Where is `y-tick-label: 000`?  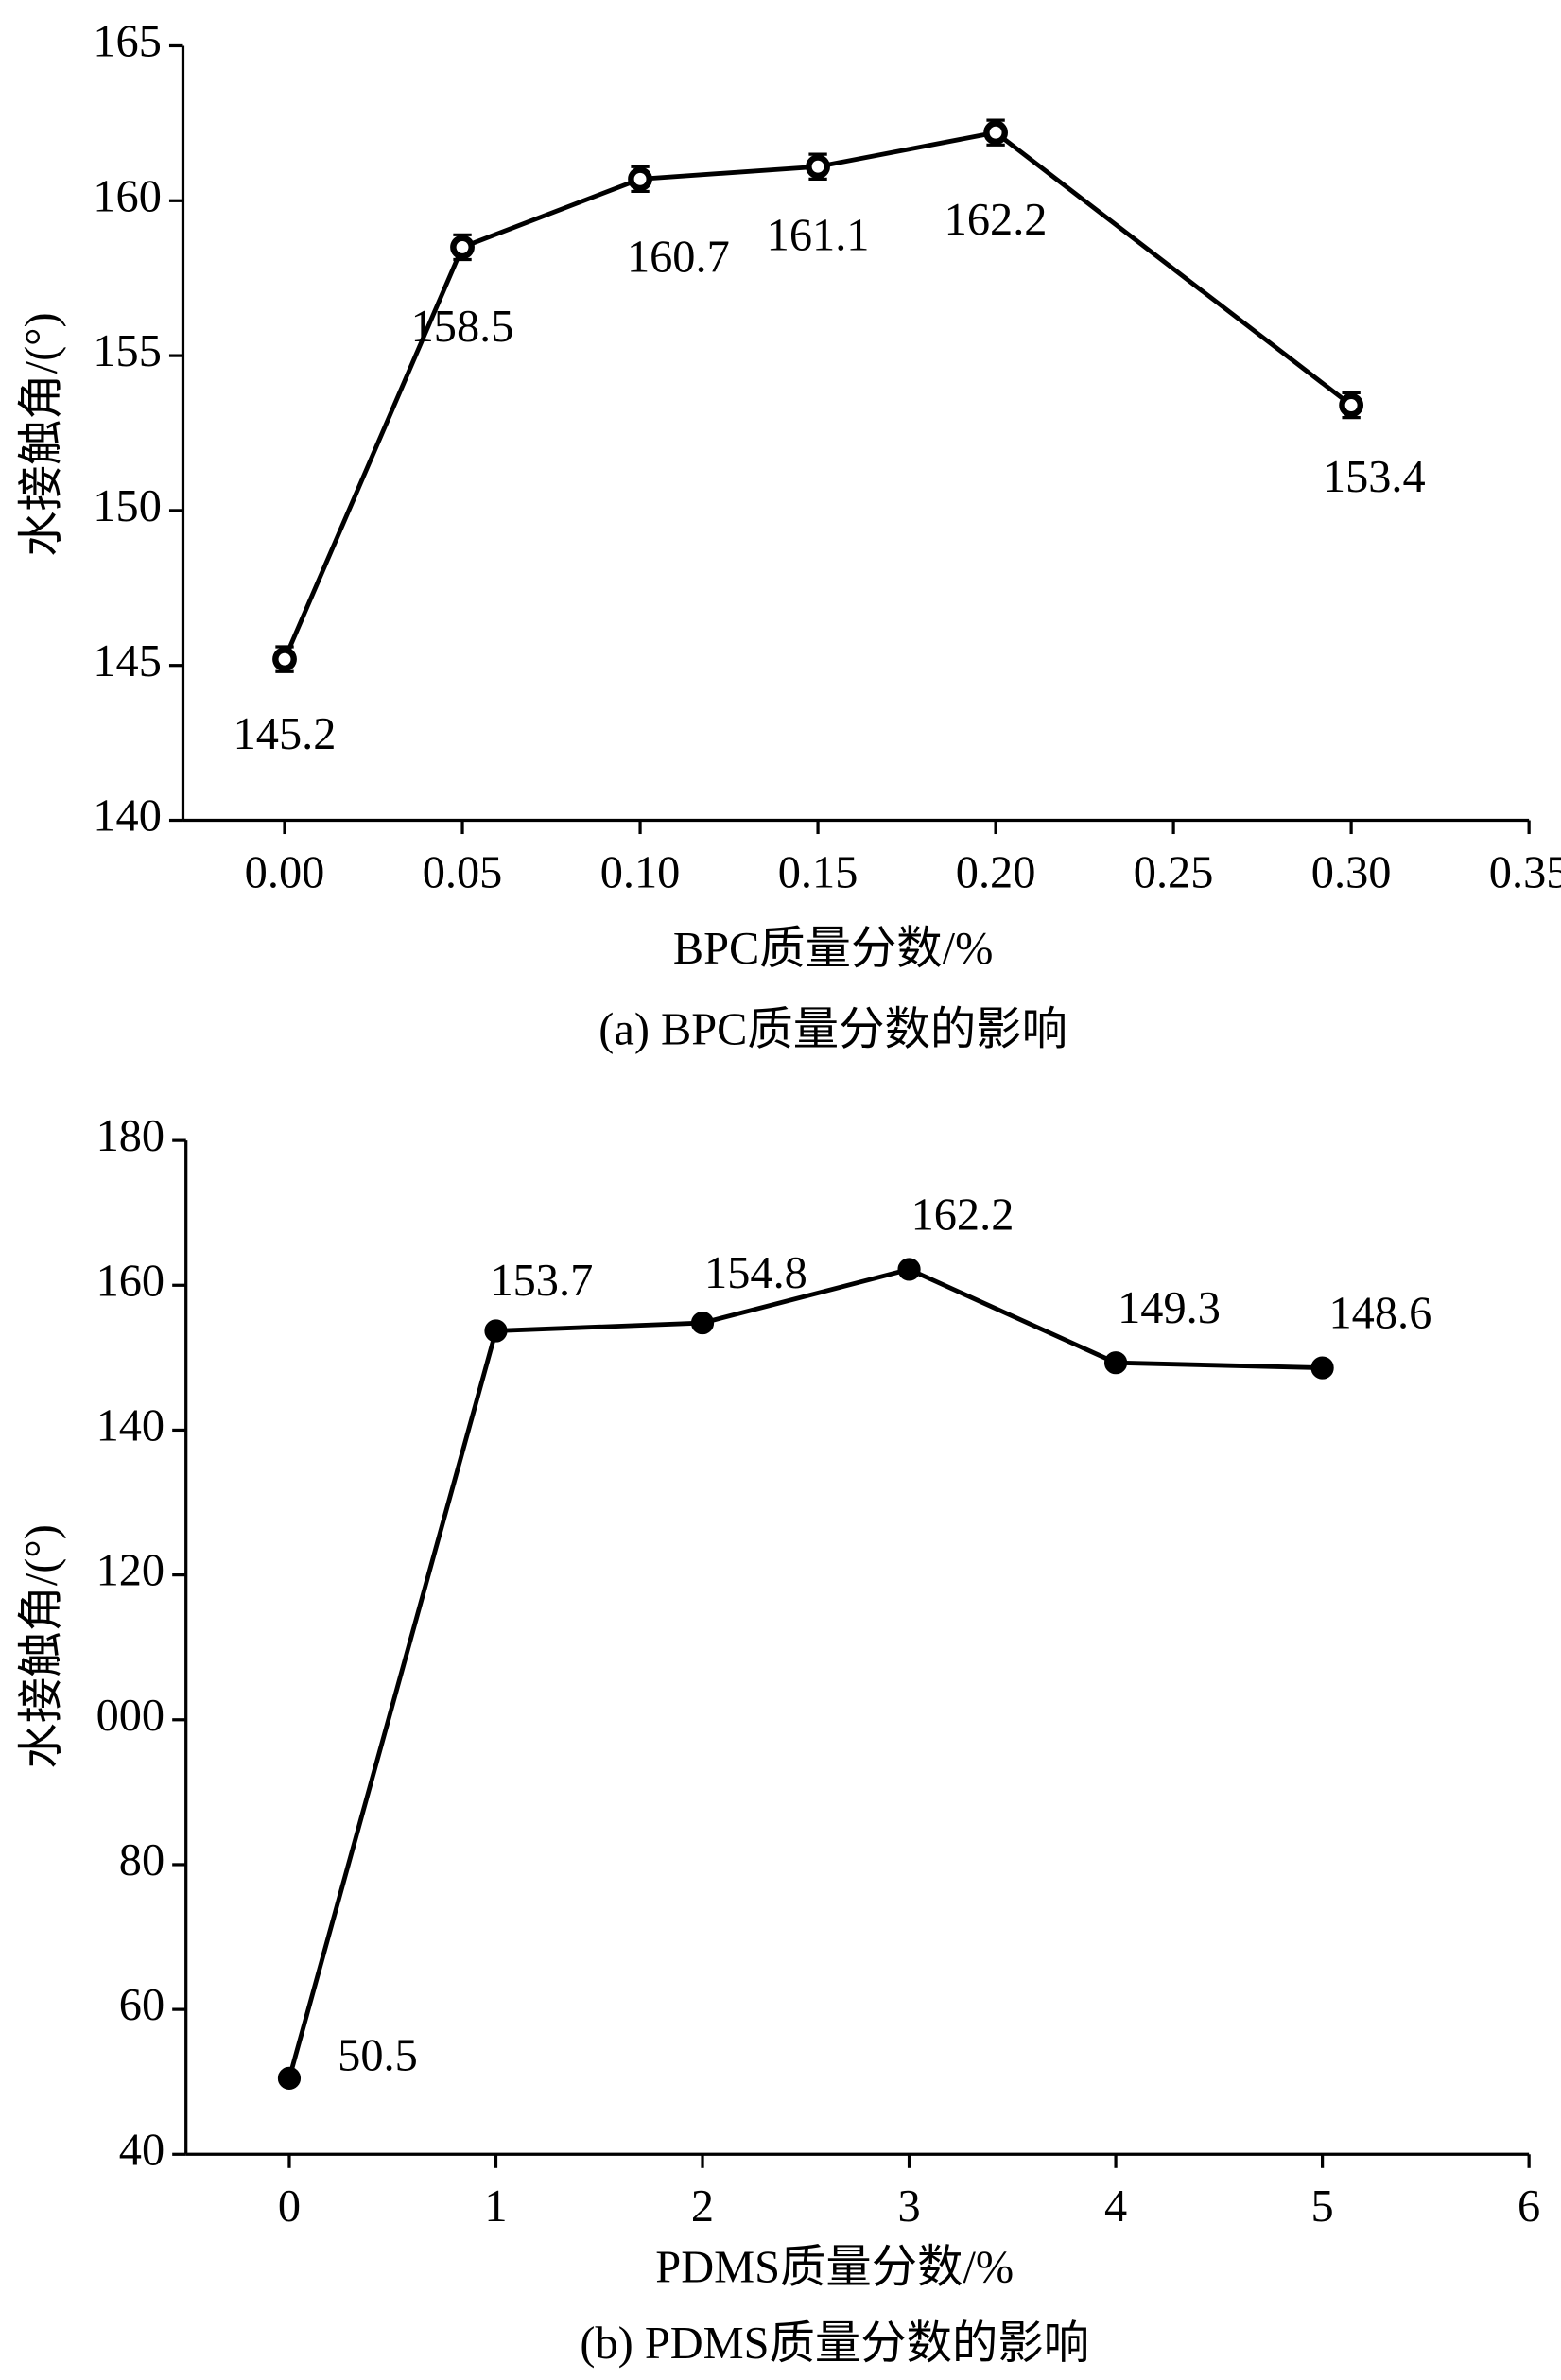 y-tick-label: 000 is located at coordinates (130, 1716).